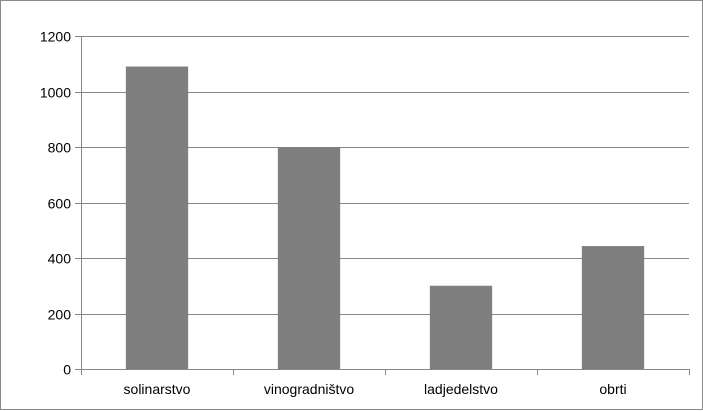 Image resolution: width=703 pixels, height=411 pixels. What do you see at coordinates (60, 204) in the screenshot?
I see `y-tick-label: 600` at bounding box center [60, 204].